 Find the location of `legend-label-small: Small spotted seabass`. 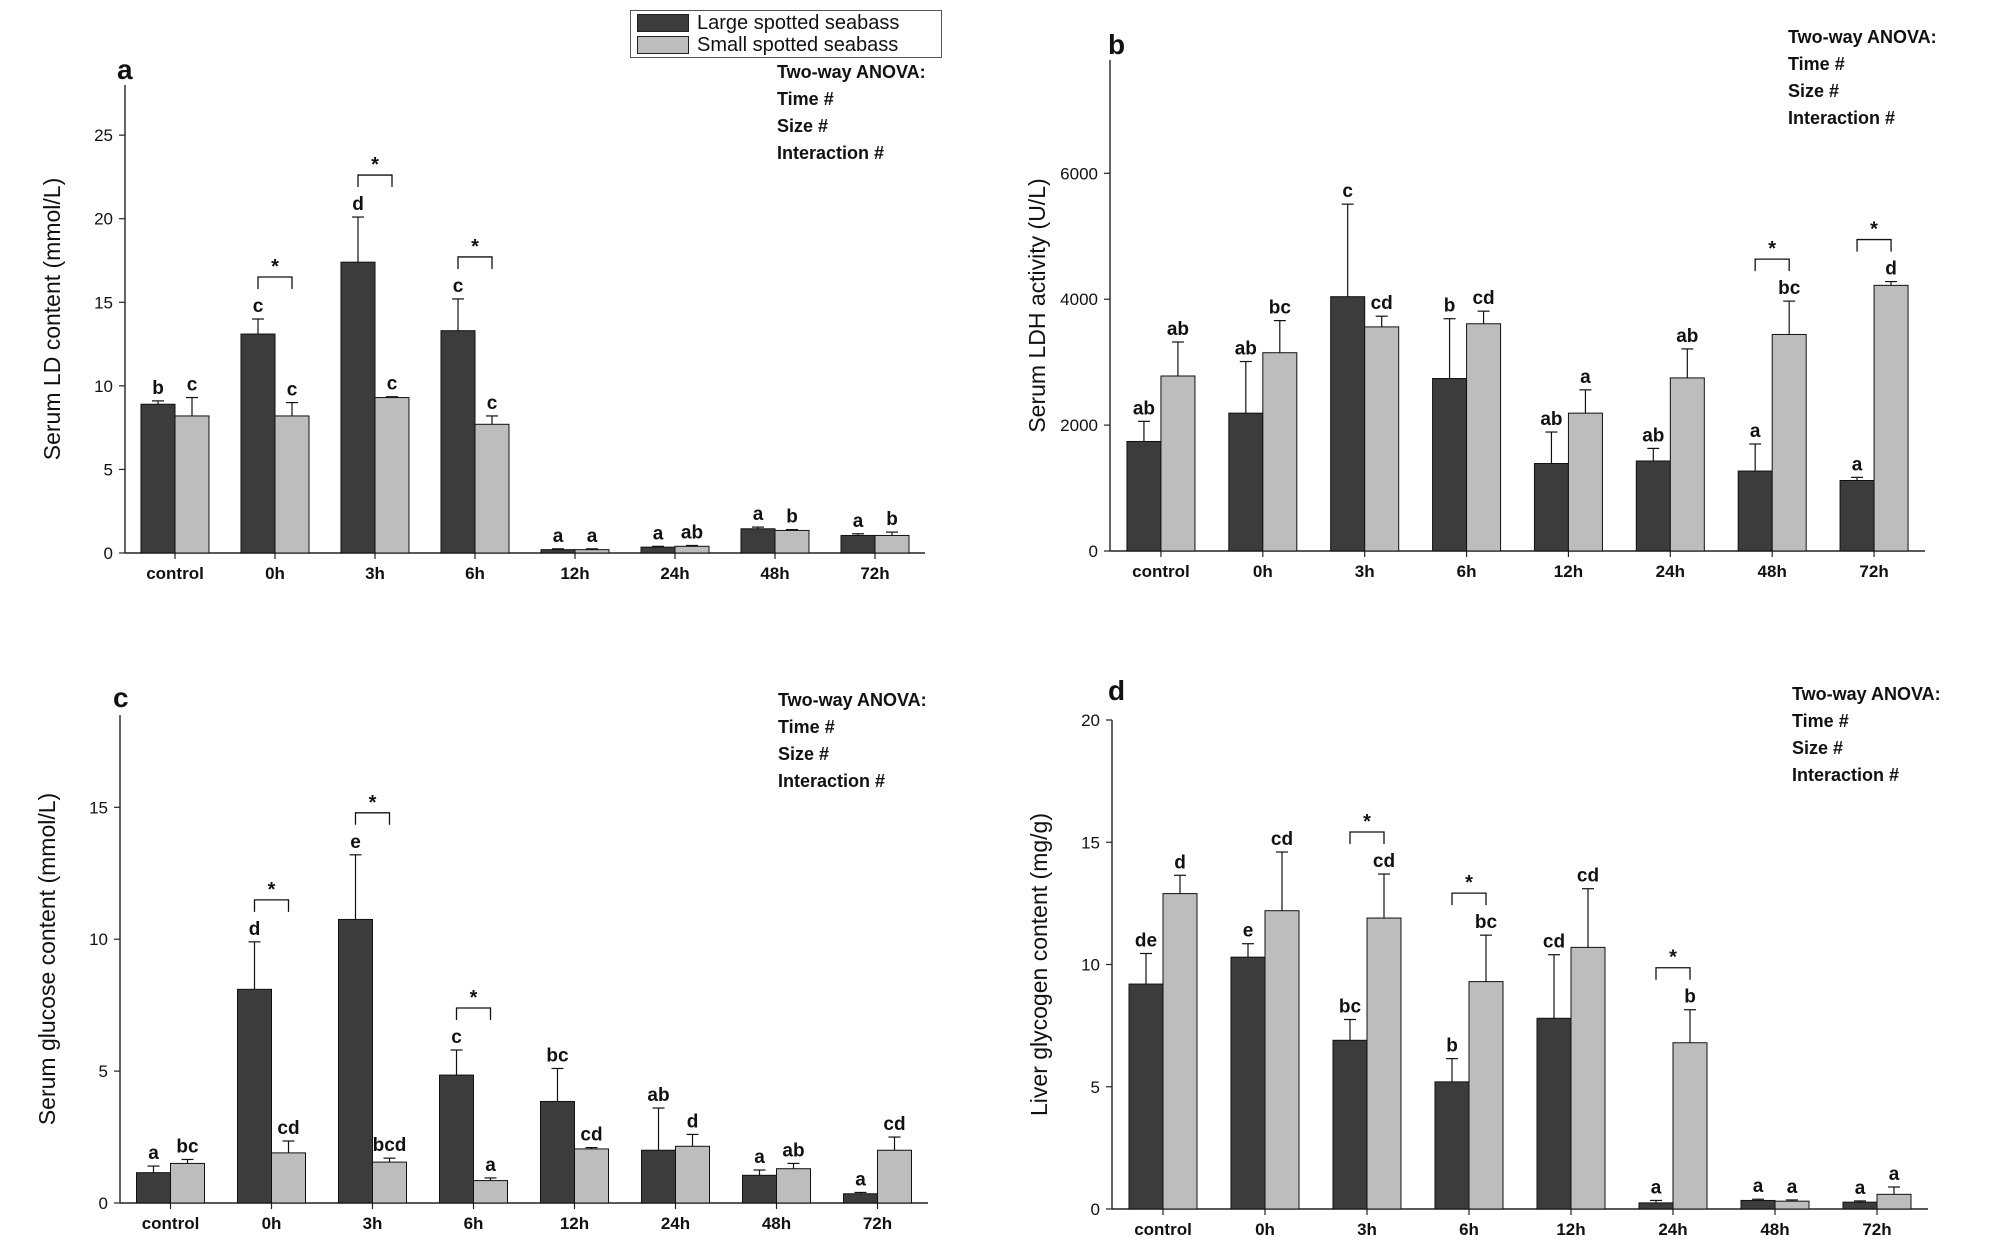

legend-label-small: Small spotted seabass is located at coordinates (798, 44).